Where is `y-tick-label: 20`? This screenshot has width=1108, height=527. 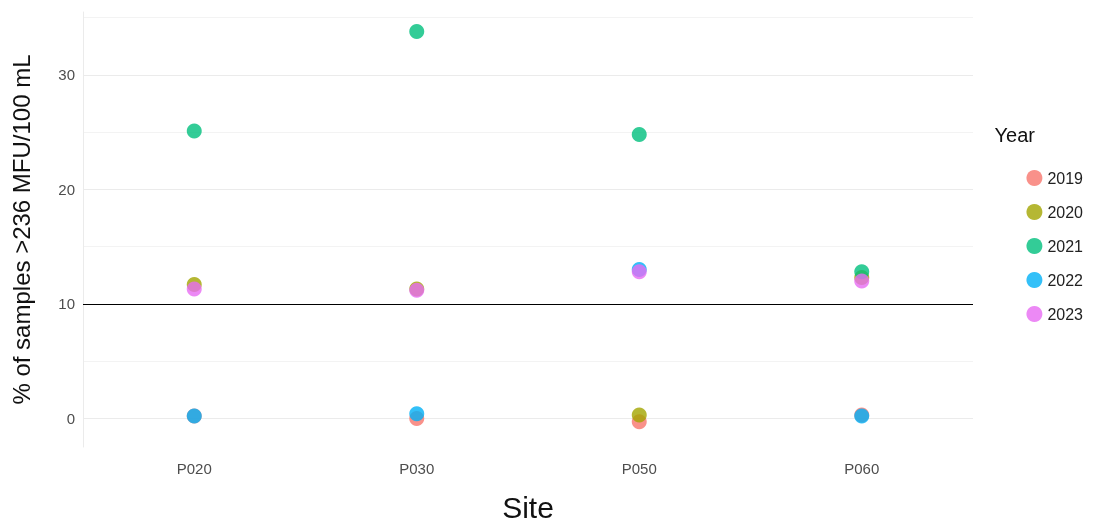 y-tick-label: 20 is located at coordinates (66, 189).